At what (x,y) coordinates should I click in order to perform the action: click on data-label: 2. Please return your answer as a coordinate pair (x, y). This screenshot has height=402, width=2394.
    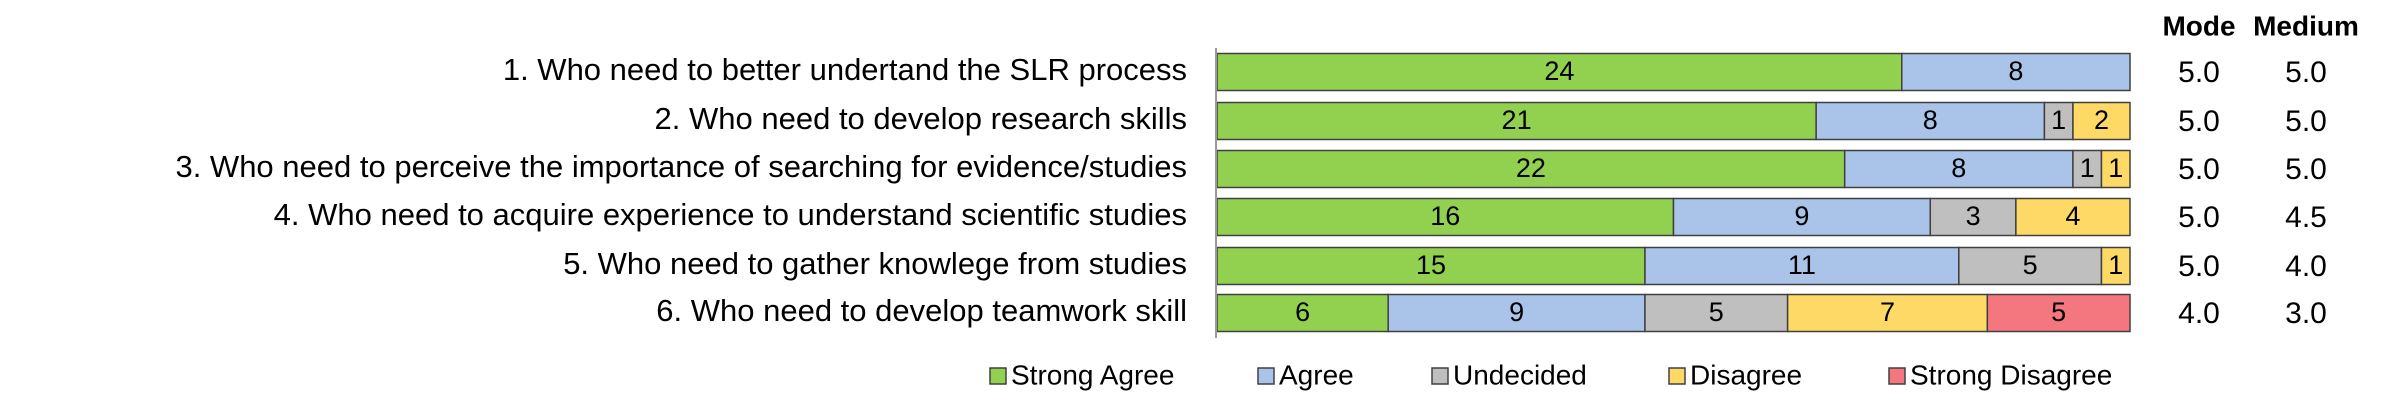
    Looking at the image, I should click on (2101, 120).